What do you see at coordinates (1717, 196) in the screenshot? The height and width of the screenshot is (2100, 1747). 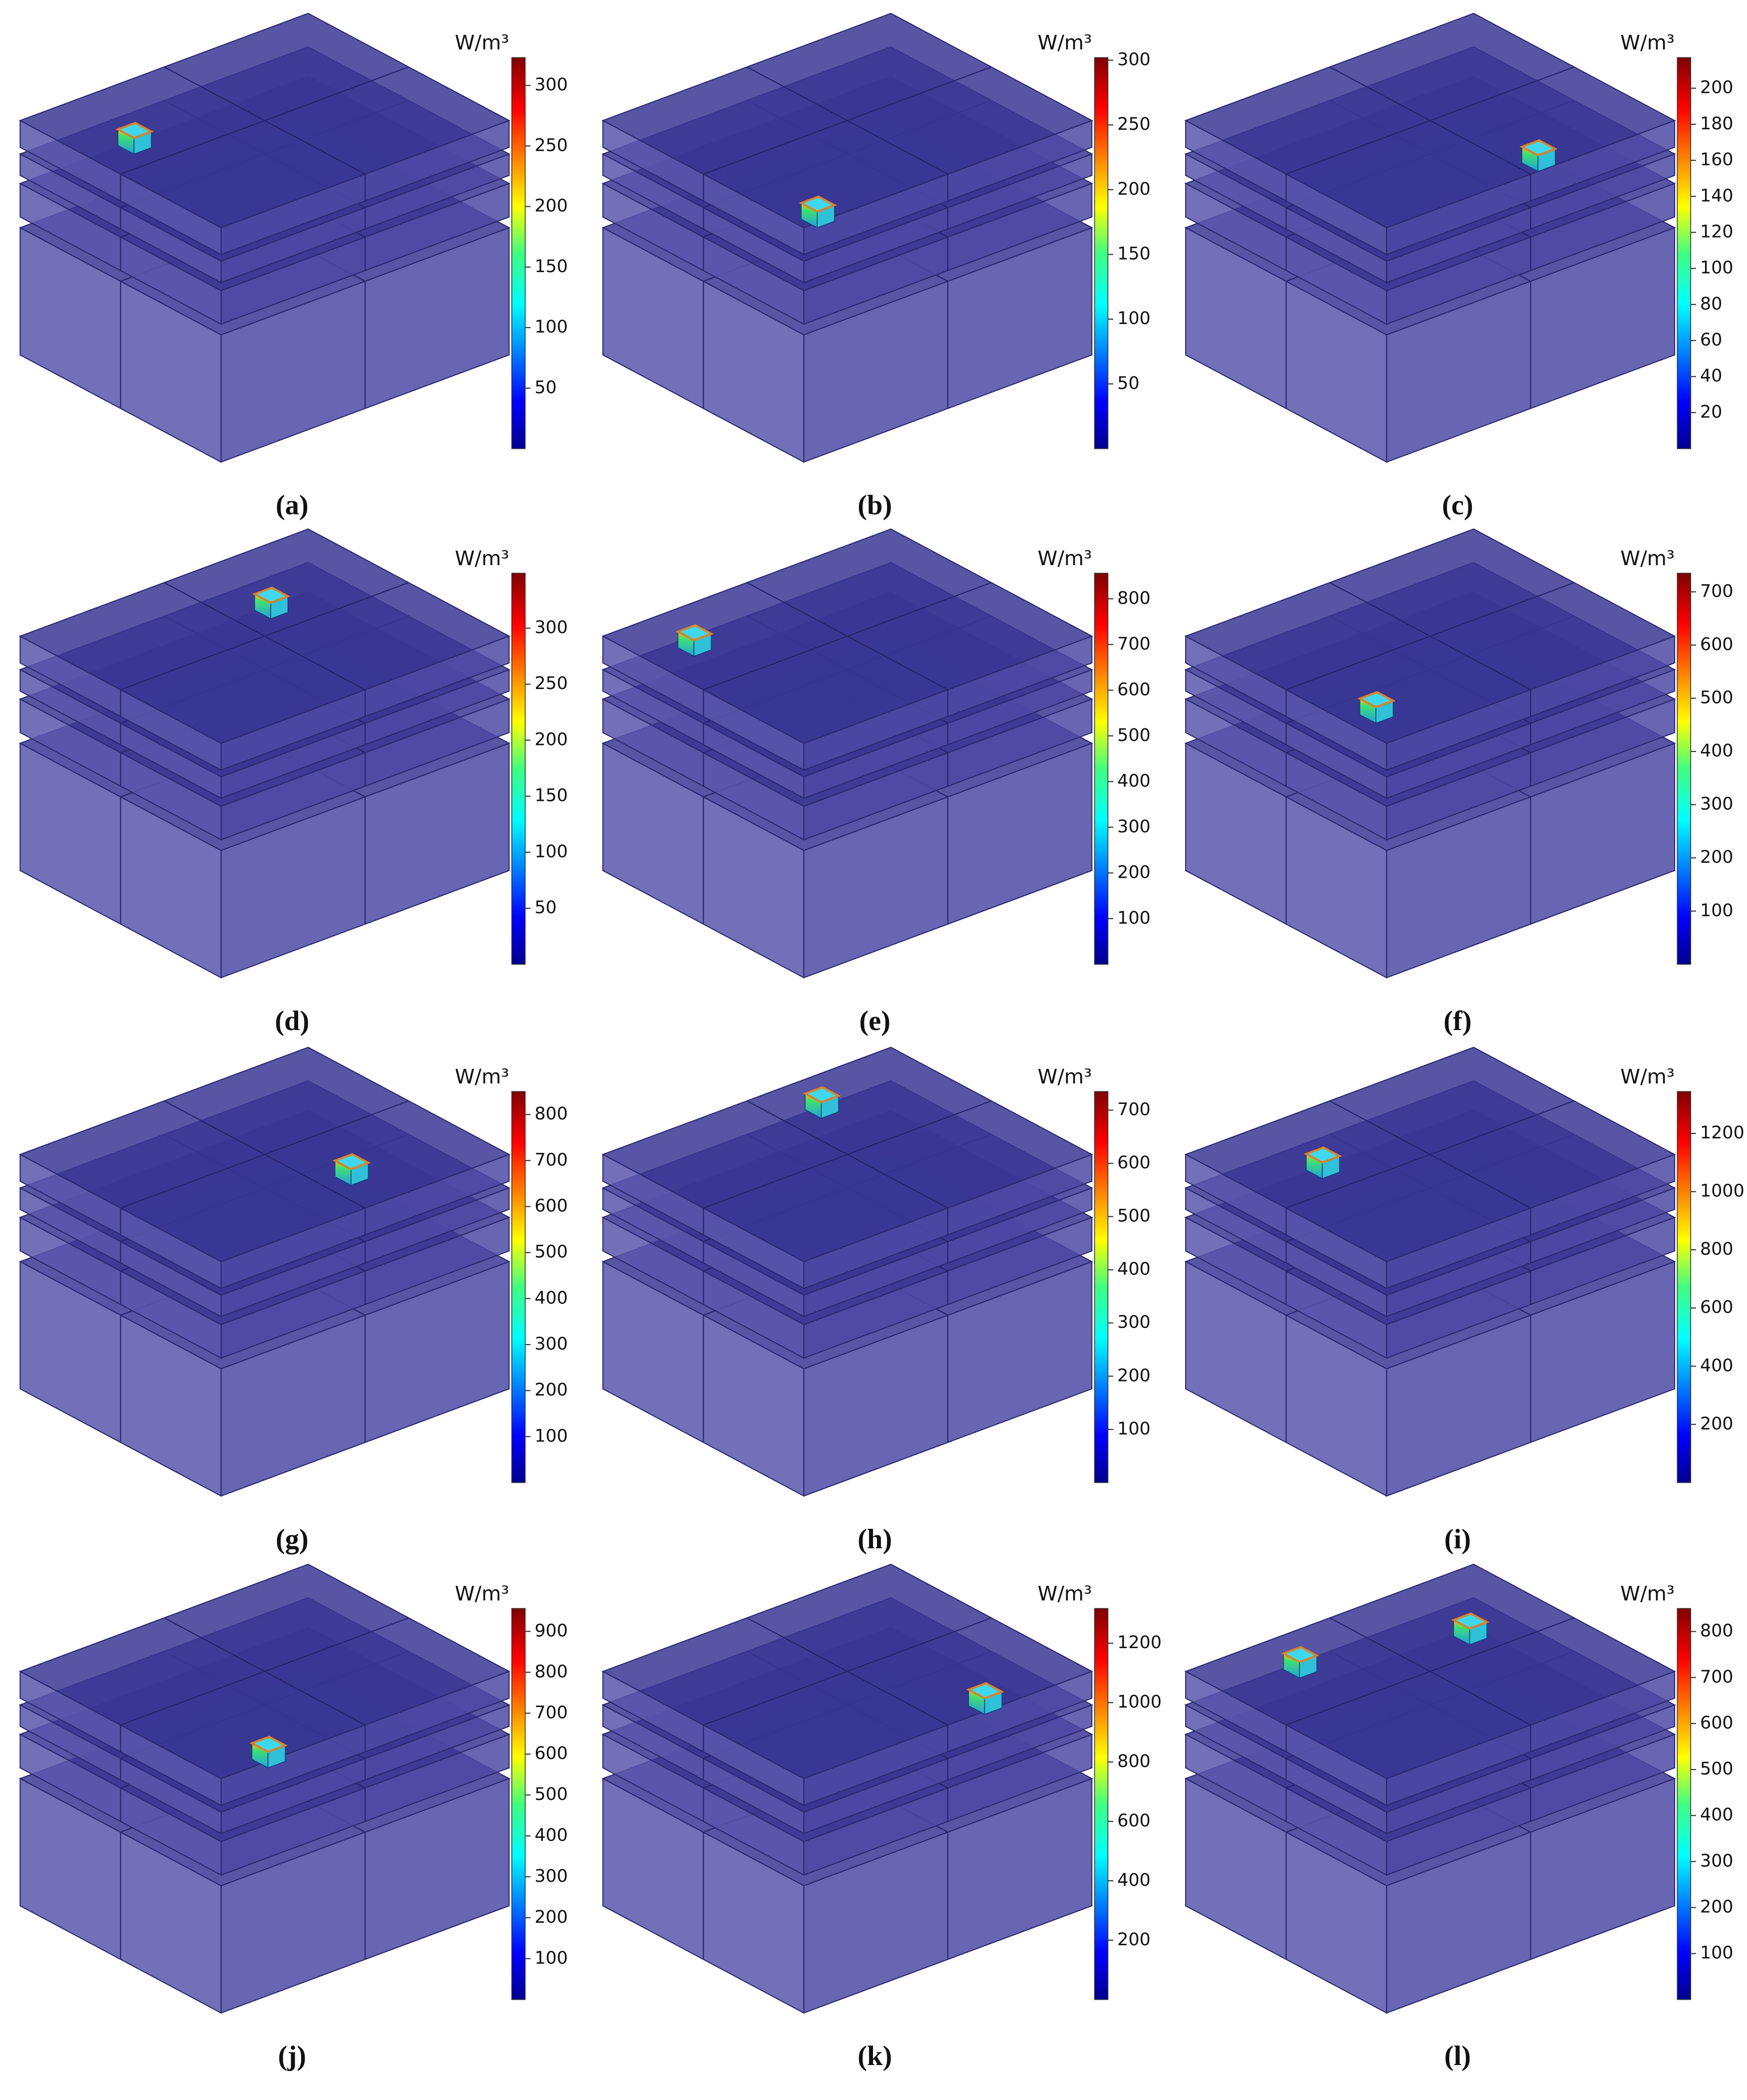 I see `colorbar-tick-label: 140` at bounding box center [1717, 196].